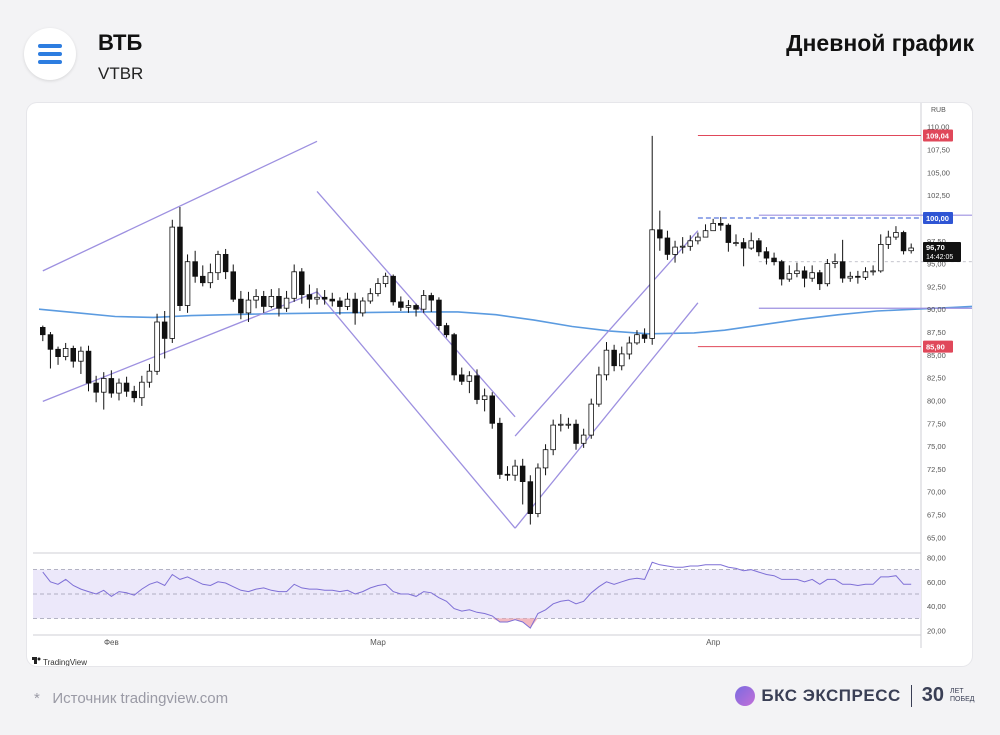 This screenshot has height=735, width=1000. Describe the element at coordinates (935, 347) in the screenshot. I see `level-tag-label: 85,90` at that location.